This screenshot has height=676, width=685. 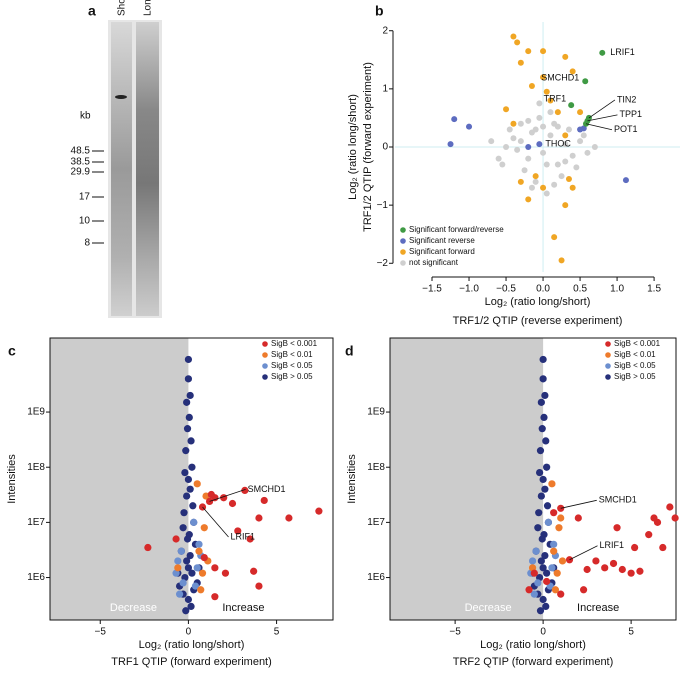 I want to click on legend-label: SigB < 0.05, so click(x=292, y=365).